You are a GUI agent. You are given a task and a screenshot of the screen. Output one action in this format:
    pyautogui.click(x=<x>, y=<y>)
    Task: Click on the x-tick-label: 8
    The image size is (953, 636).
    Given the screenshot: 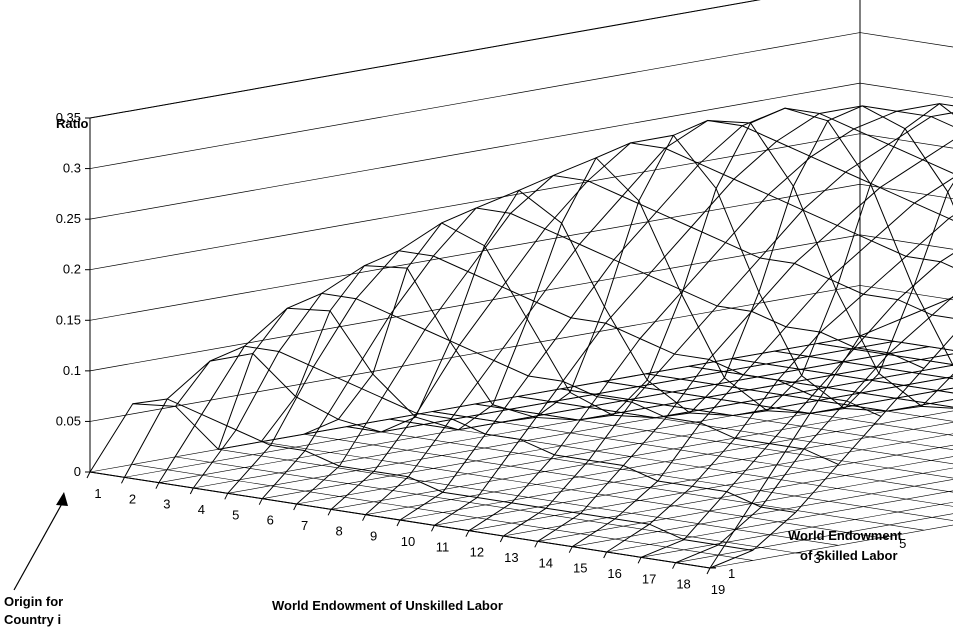 What is the action you would take?
    pyautogui.click(x=338, y=530)
    